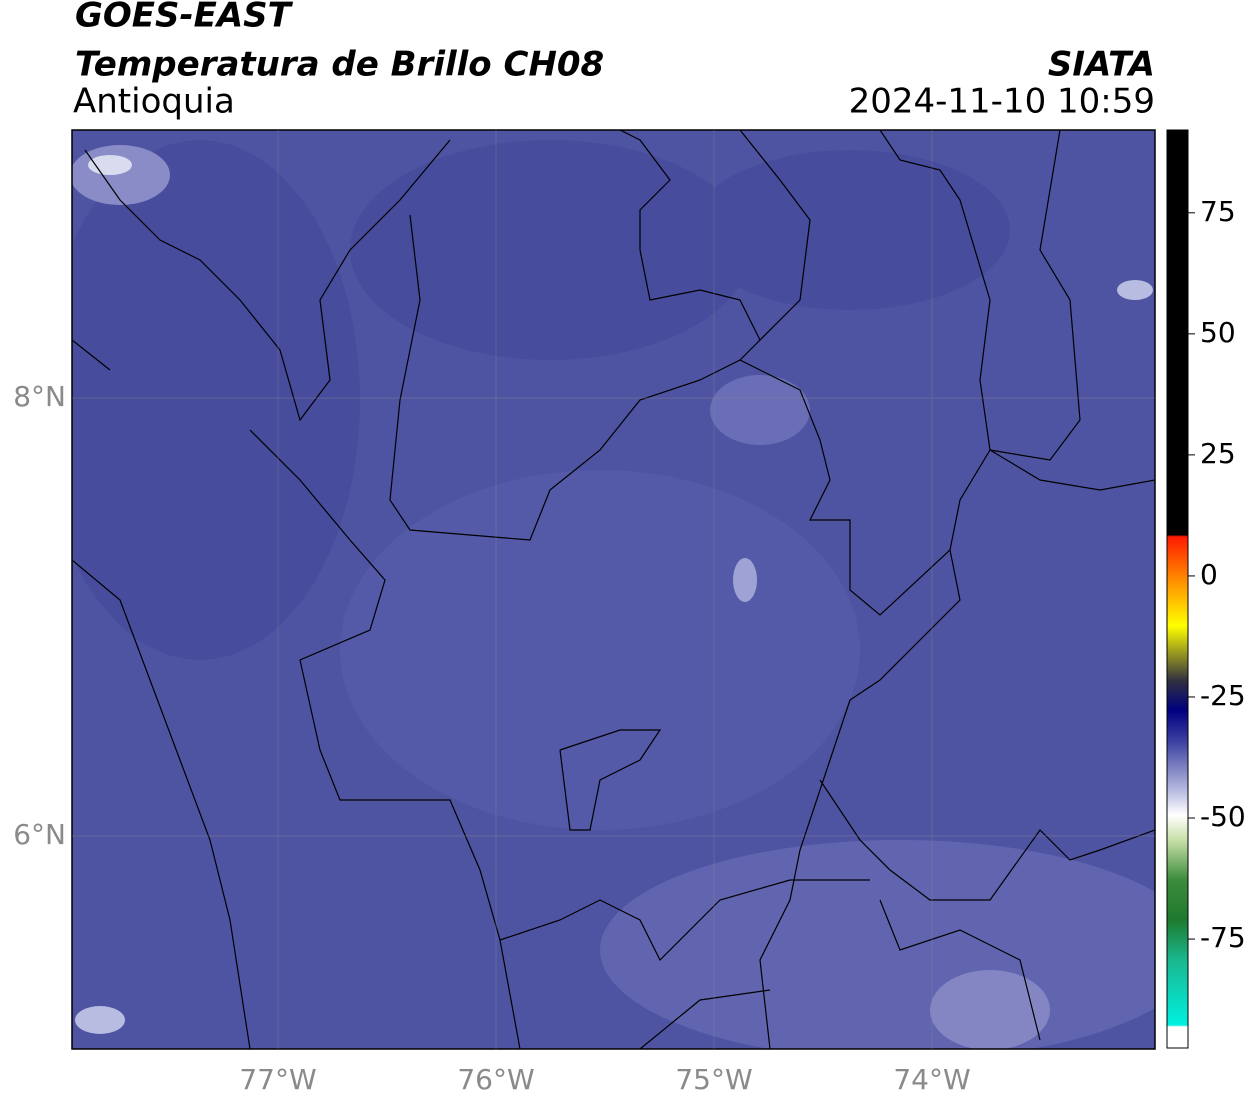  I want to click on colorbar-tick-label: -25, so click(1223, 695).